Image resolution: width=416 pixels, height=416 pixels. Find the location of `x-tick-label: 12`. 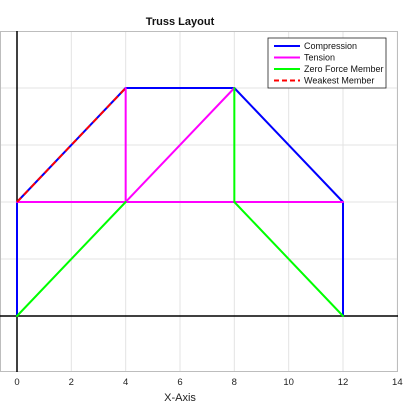

x-tick-label: 12 is located at coordinates (343, 382).